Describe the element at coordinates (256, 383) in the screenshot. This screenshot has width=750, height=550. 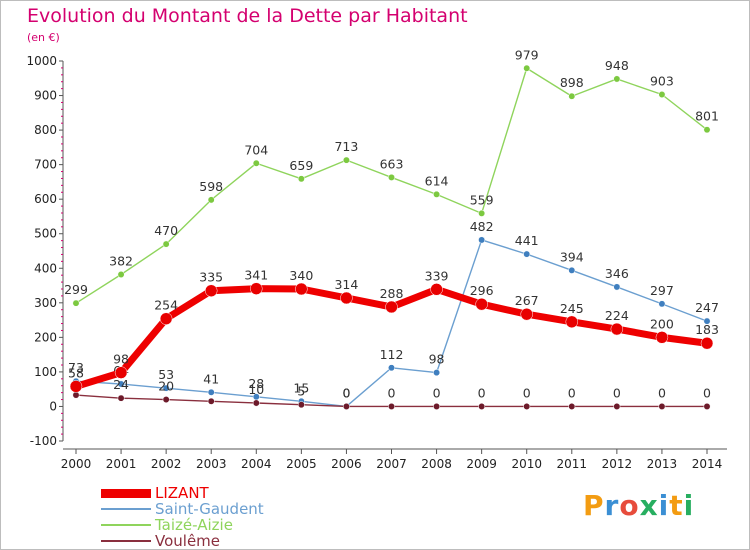
I see `data-label-saint-gaudent: 28` at that location.